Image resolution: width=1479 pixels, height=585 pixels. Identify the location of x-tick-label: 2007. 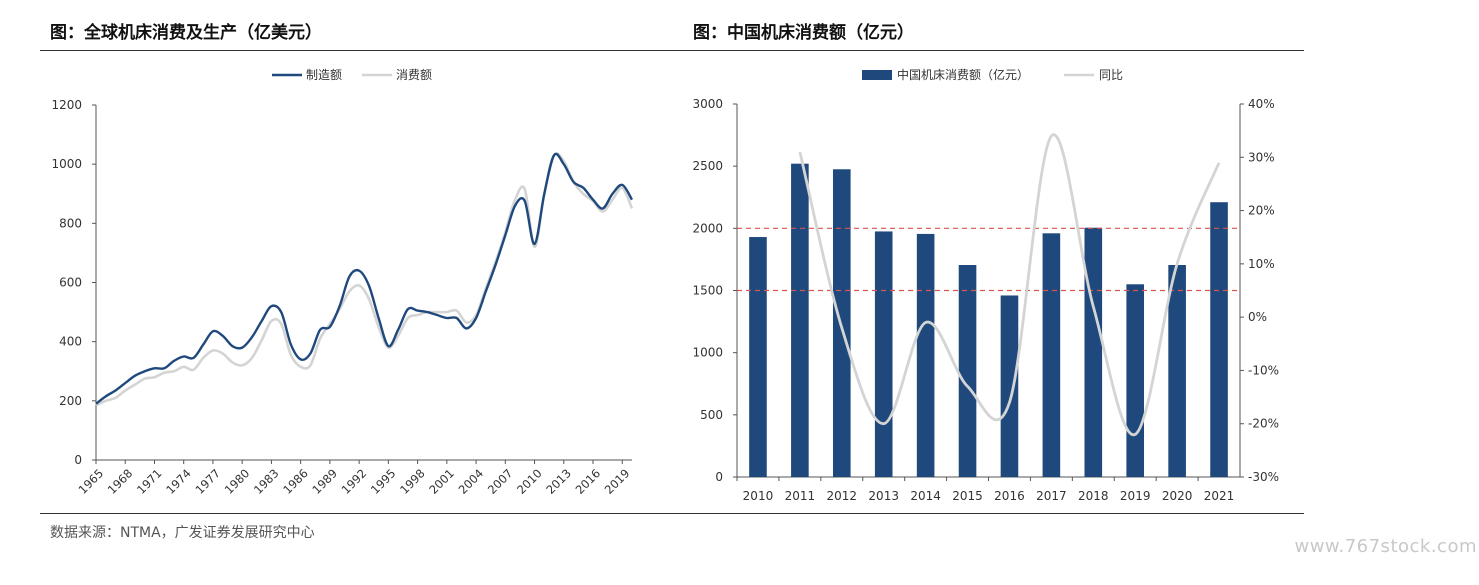
(500, 481).